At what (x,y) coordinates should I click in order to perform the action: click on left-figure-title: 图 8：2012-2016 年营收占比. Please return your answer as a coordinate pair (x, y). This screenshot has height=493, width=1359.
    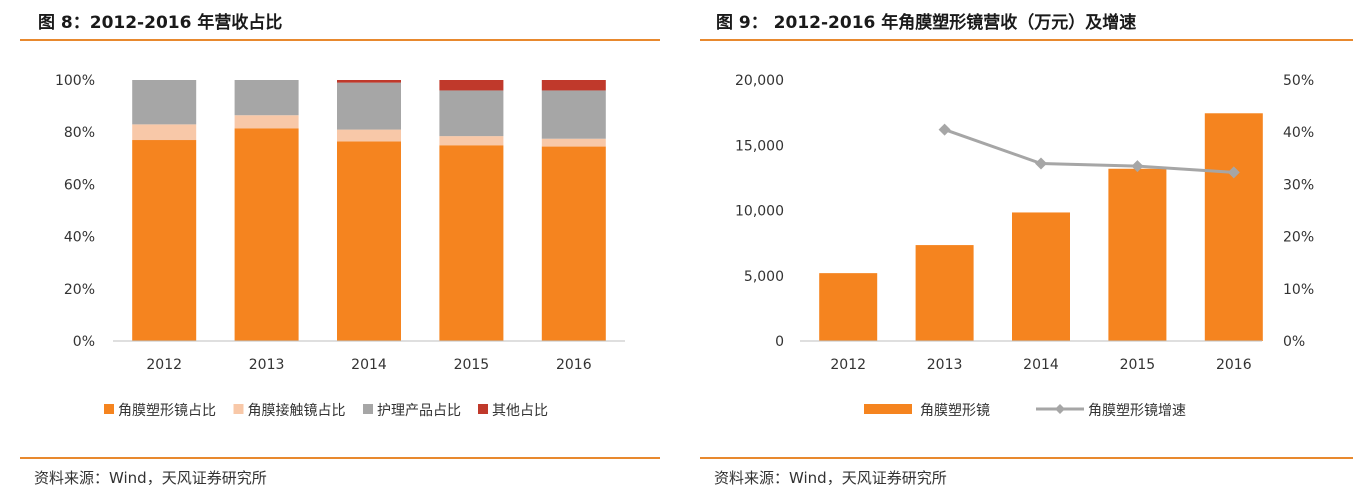
    Looking at the image, I should click on (160, 23).